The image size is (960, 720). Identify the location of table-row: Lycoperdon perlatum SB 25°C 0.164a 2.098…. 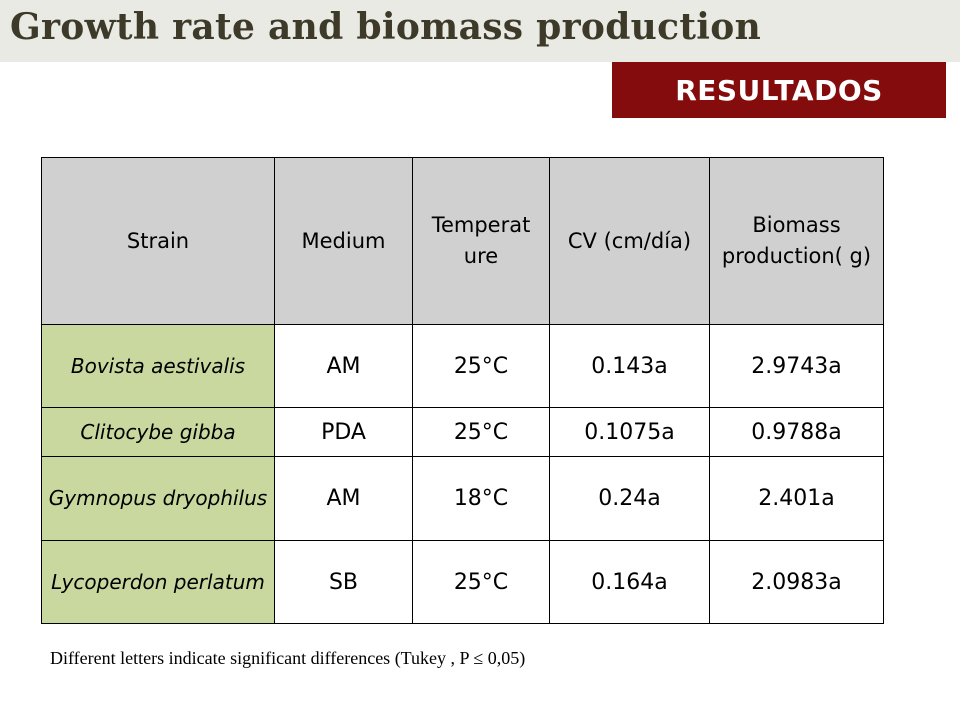
(462, 582).